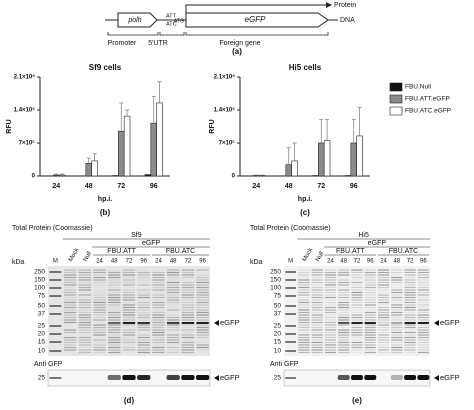 Image resolution: width=474 pixels, height=410 pixels. I want to click on group-label: eGFP, so click(151, 243).